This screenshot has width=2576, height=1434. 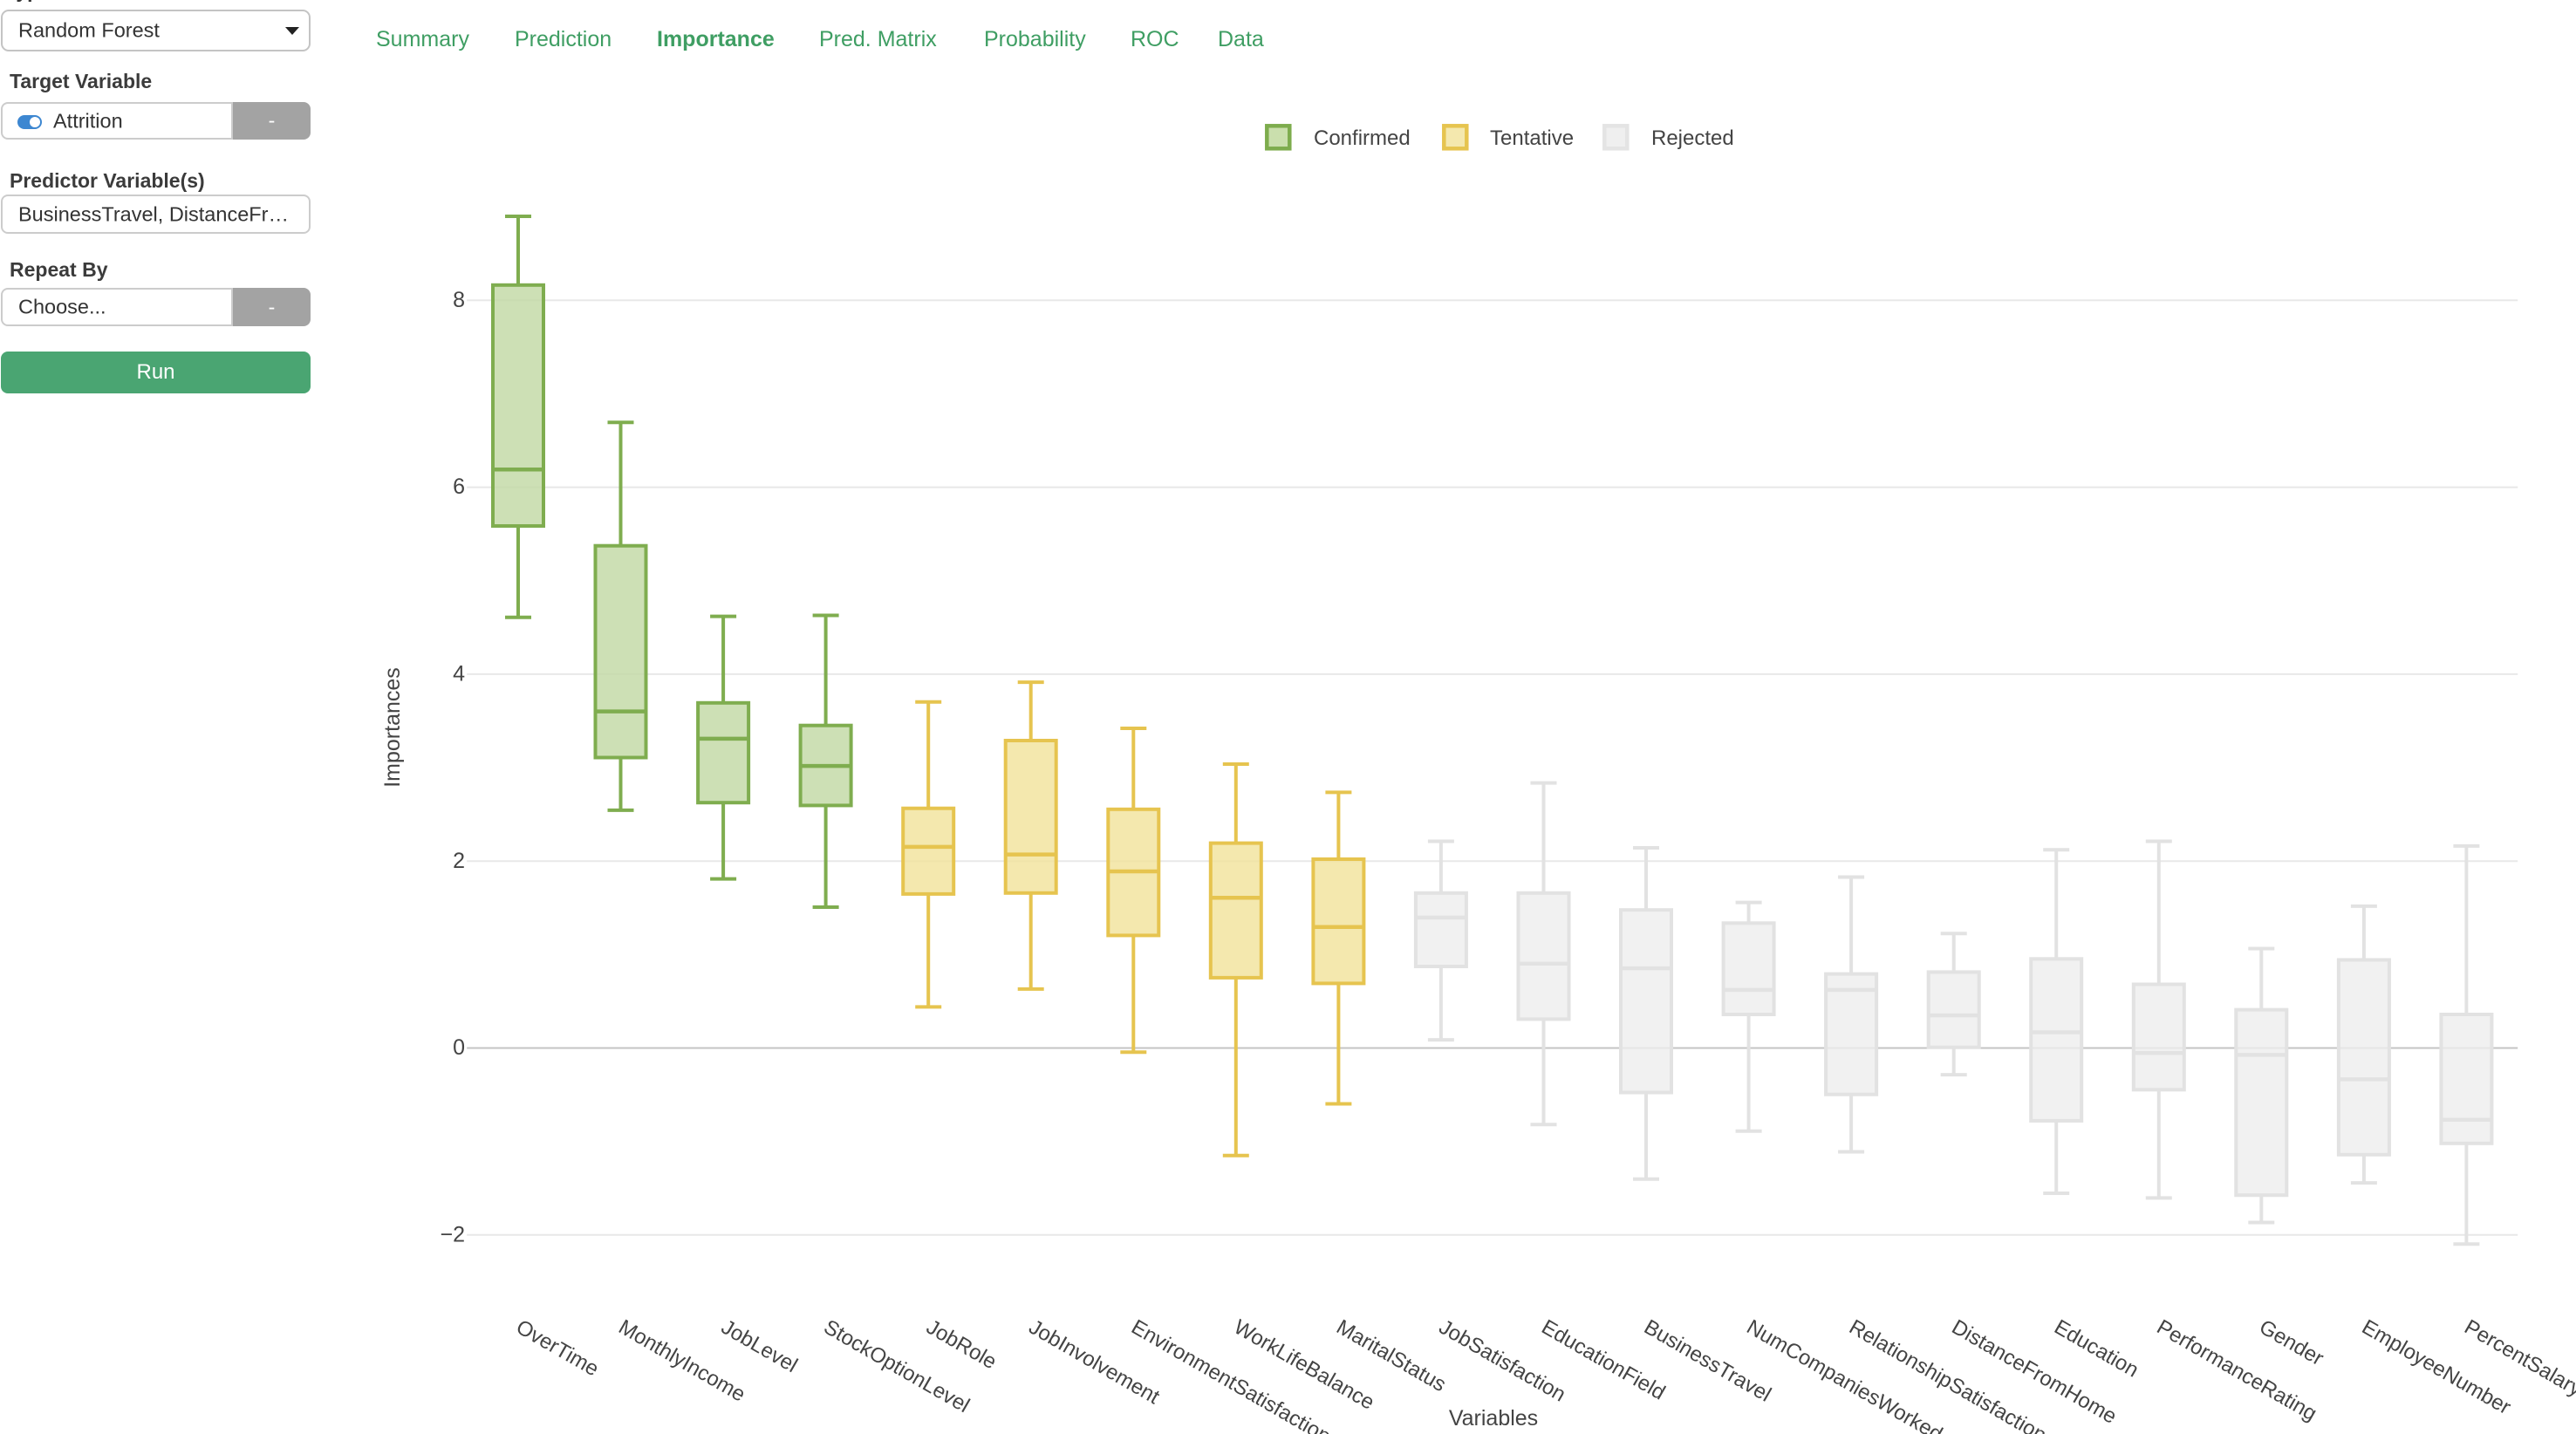 What do you see at coordinates (961, 1344) in the screenshot?
I see `svg-text: JobRole` at bounding box center [961, 1344].